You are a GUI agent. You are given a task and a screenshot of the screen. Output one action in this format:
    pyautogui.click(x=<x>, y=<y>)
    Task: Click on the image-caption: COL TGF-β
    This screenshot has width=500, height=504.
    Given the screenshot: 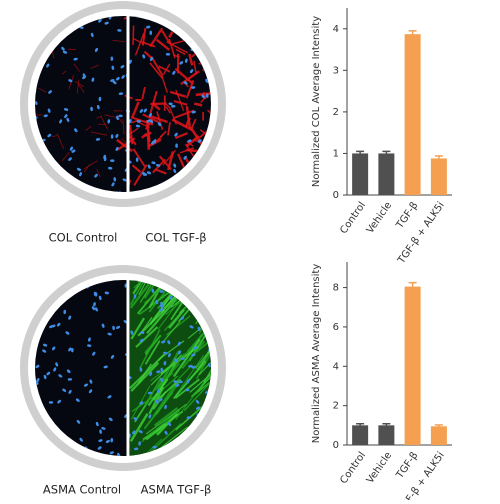 What is the action you would take?
    pyautogui.click(x=175, y=238)
    